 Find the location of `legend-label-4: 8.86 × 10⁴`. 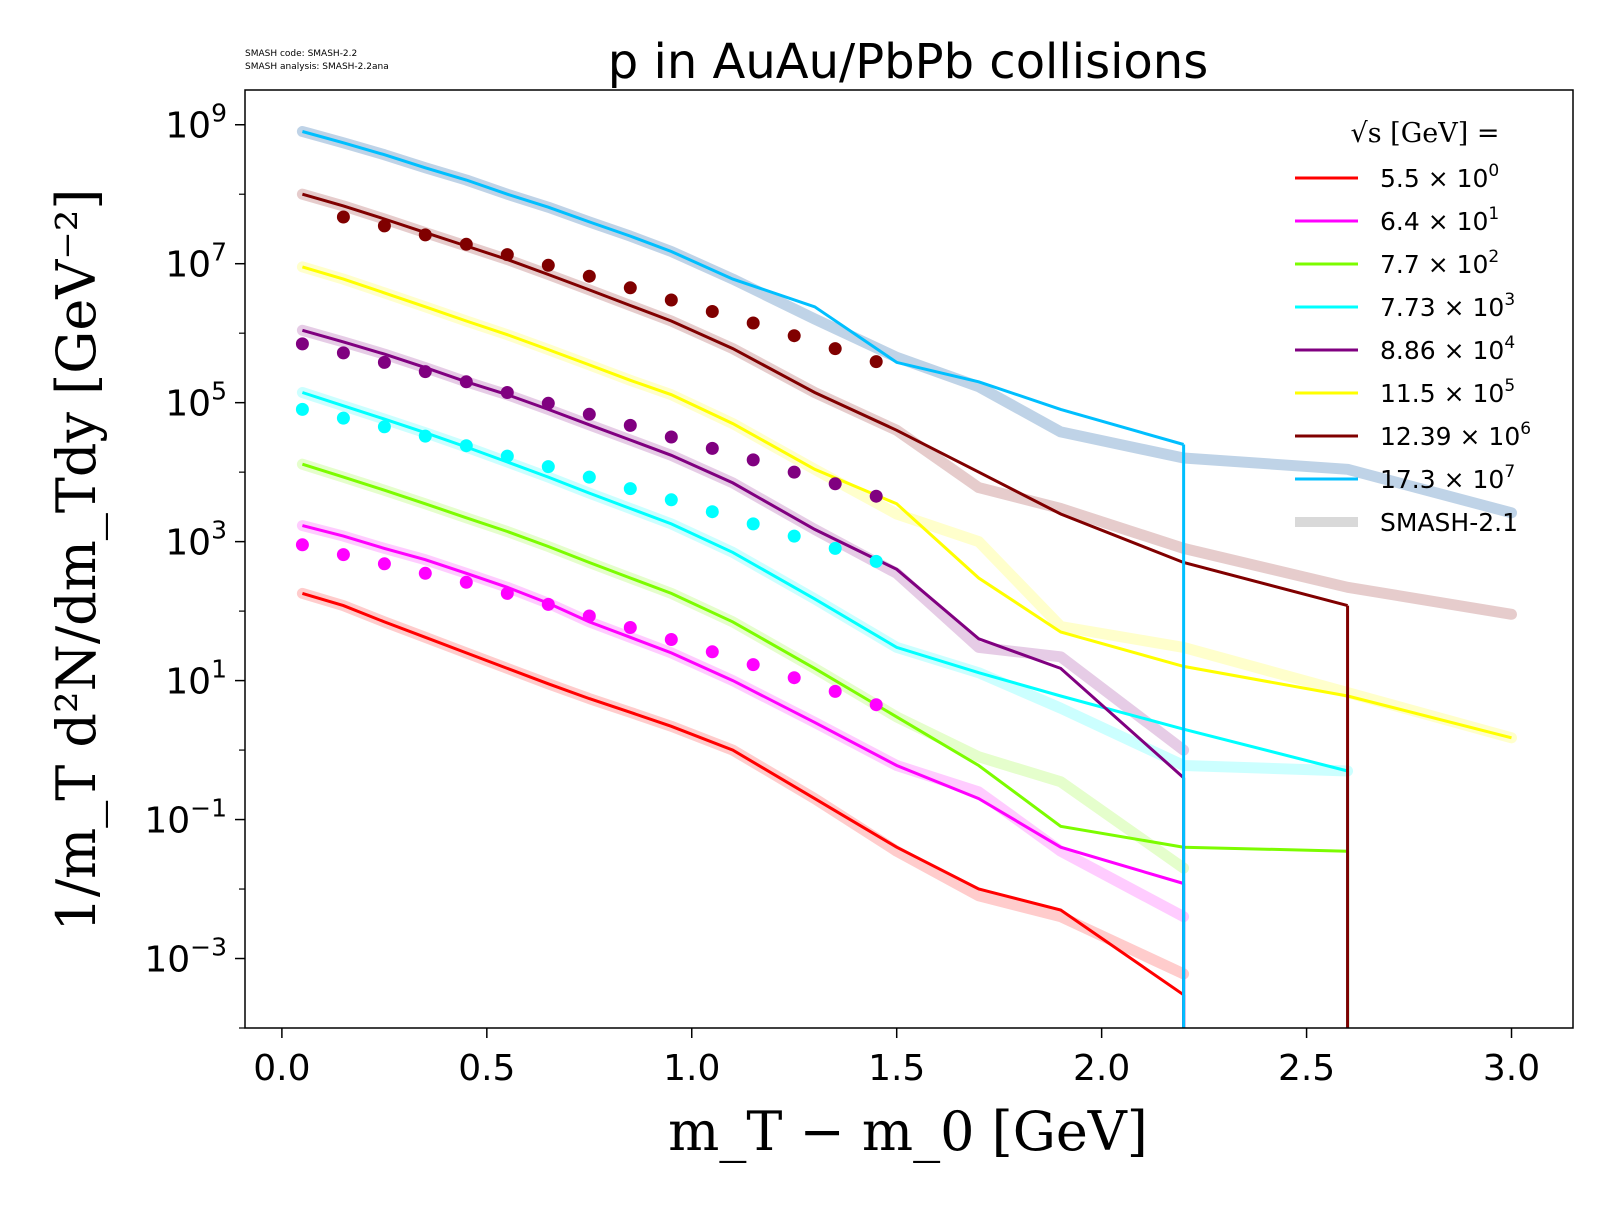

legend-label-4: 8.86 × 10⁴ is located at coordinates (1447, 349).